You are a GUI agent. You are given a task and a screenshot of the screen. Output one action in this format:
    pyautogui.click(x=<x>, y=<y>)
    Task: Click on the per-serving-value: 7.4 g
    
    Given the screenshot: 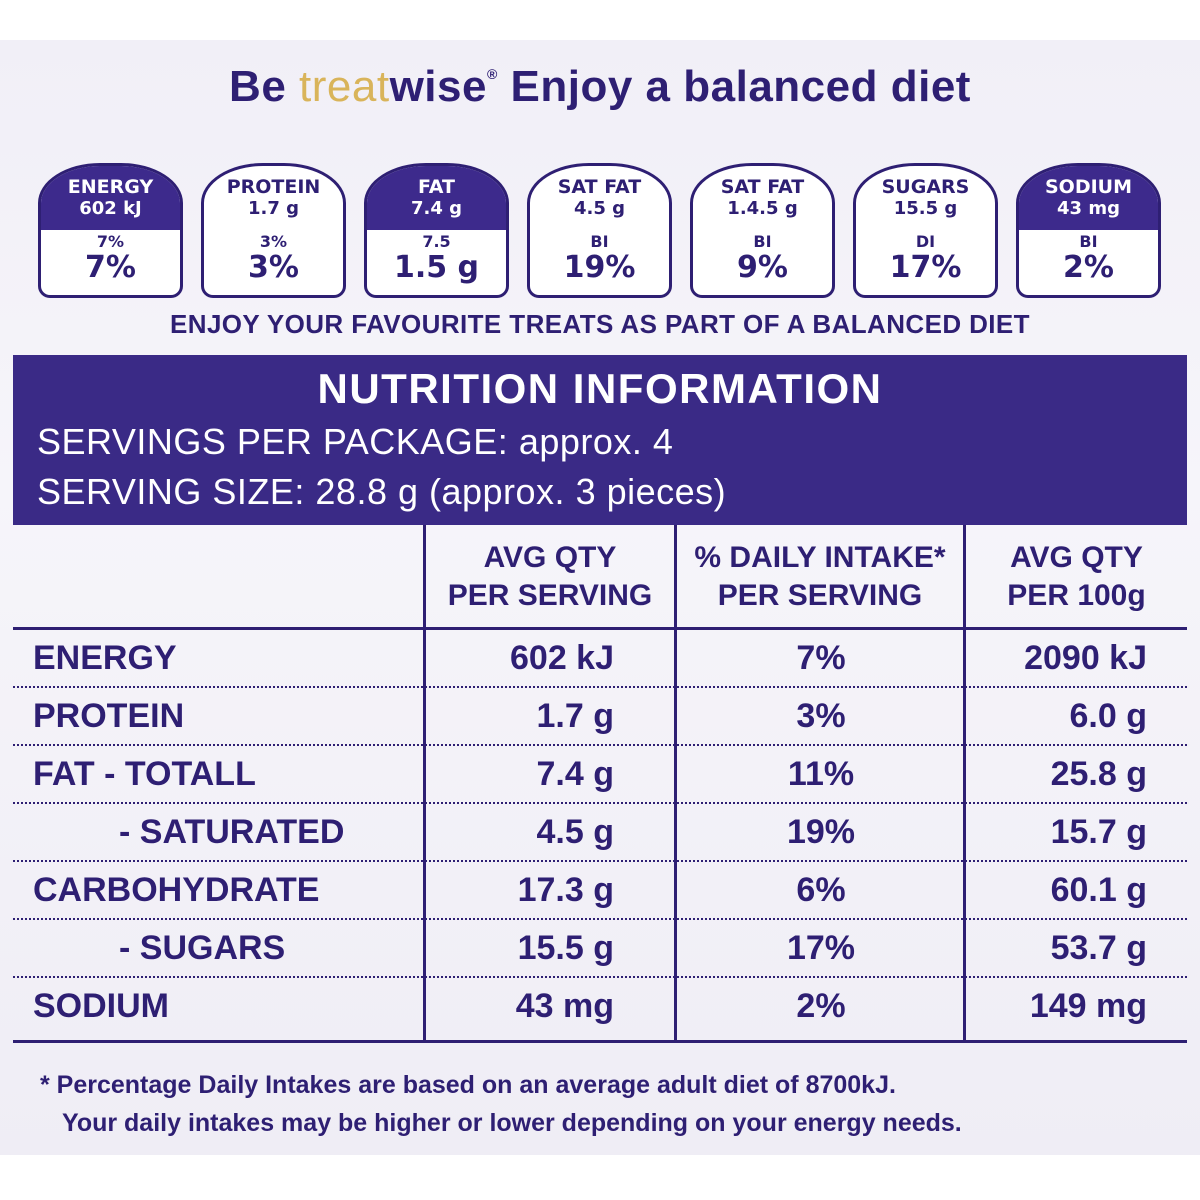 What is the action you would take?
    pyautogui.click(x=575, y=774)
    